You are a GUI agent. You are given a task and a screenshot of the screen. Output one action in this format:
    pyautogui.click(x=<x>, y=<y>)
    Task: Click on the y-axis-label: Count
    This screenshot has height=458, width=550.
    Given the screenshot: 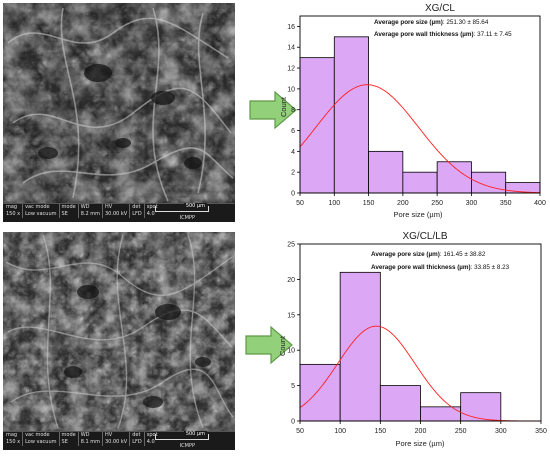 What is the action you would take?
    pyautogui.click(x=282, y=345)
    